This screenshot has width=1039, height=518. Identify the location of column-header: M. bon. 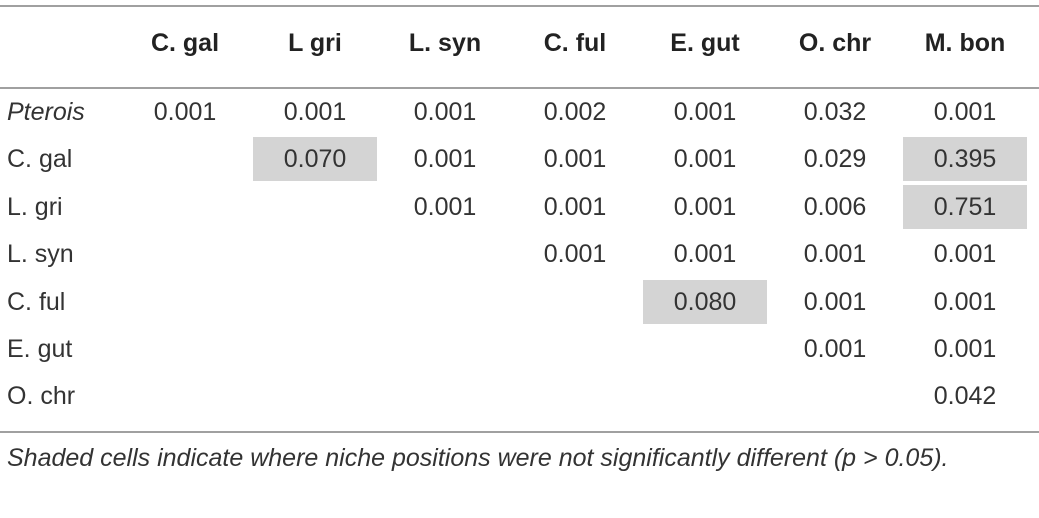
(965, 43).